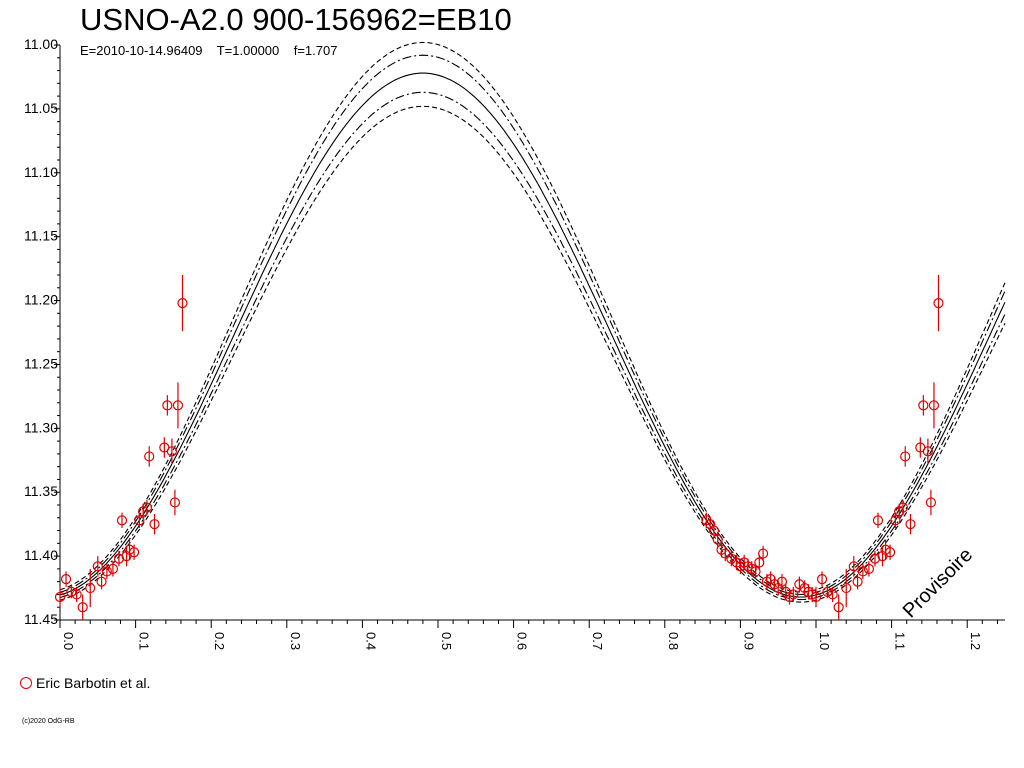 Image resolution: width=1024 pixels, height=768 pixels. What do you see at coordinates (673, 641) in the screenshot?
I see `x-tick-label: 0.8` at bounding box center [673, 641].